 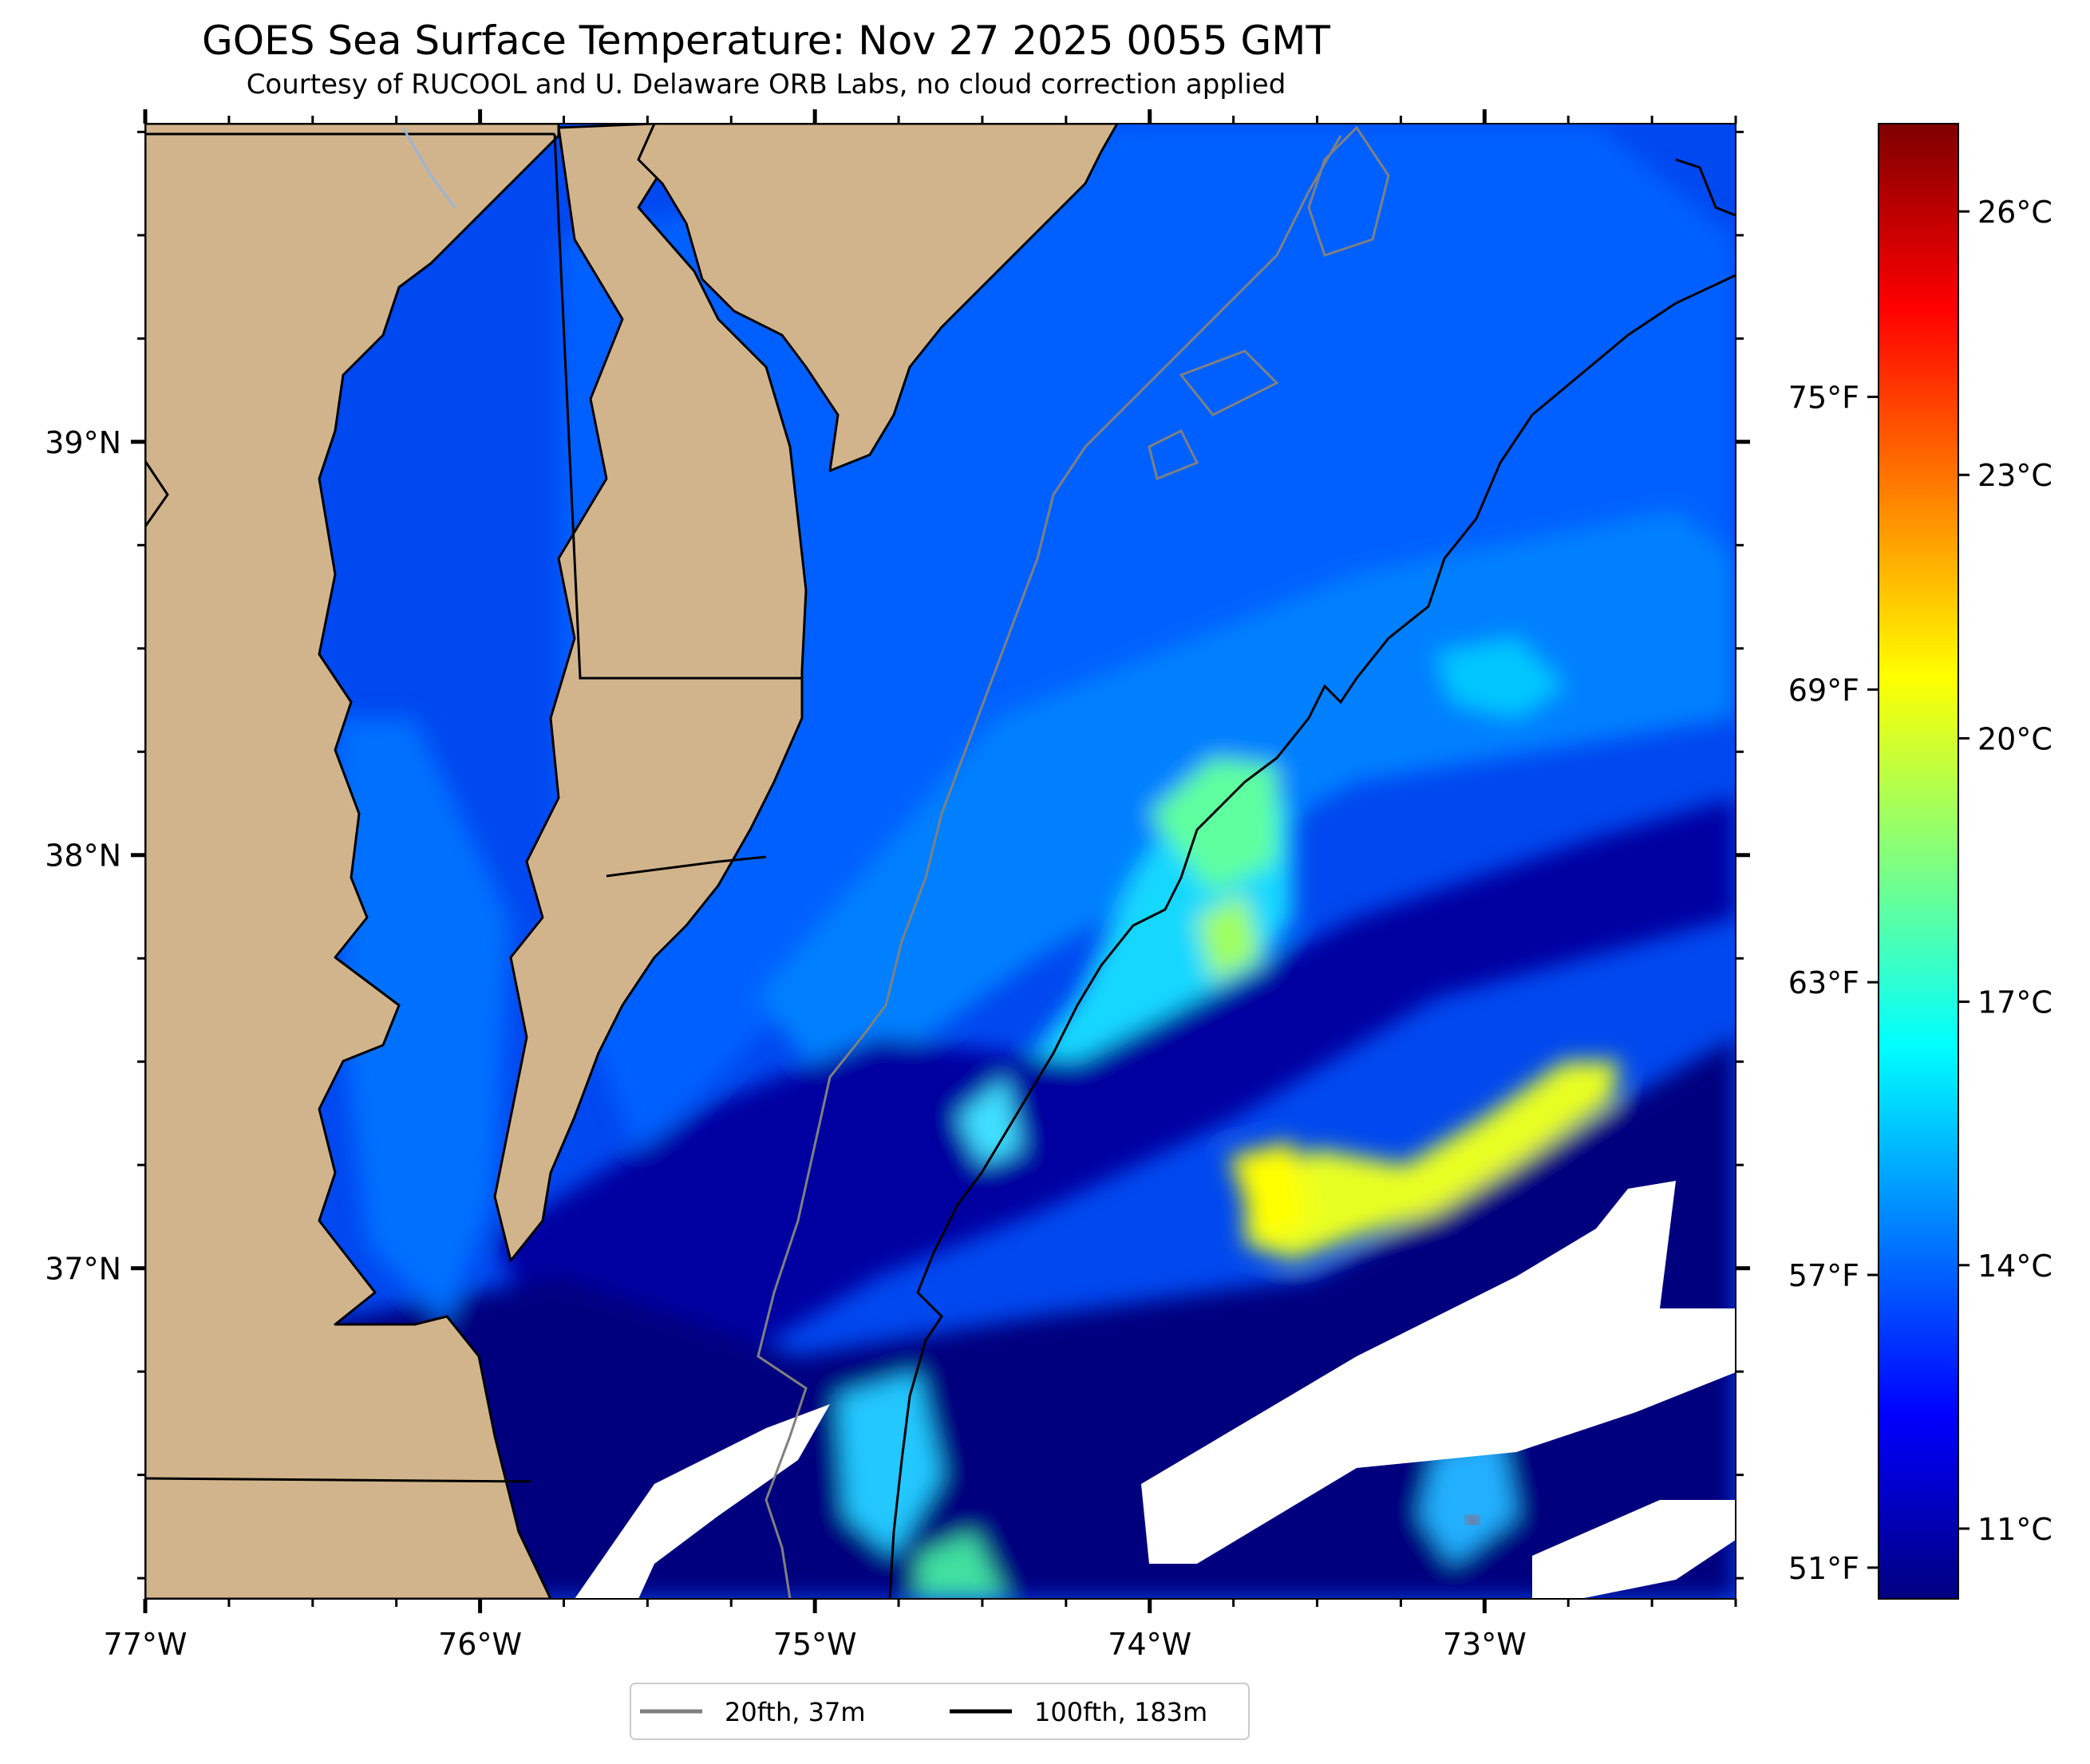 What do you see at coordinates (1823, 982) in the screenshot?
I see `fahrenheit-tick-label: 63°F` at bounding box center [1823, 982].